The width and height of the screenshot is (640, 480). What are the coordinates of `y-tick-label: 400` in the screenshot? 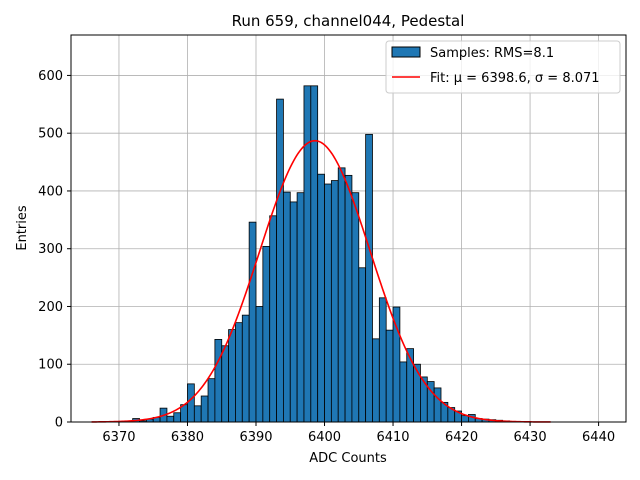 It's located at (50, 191).